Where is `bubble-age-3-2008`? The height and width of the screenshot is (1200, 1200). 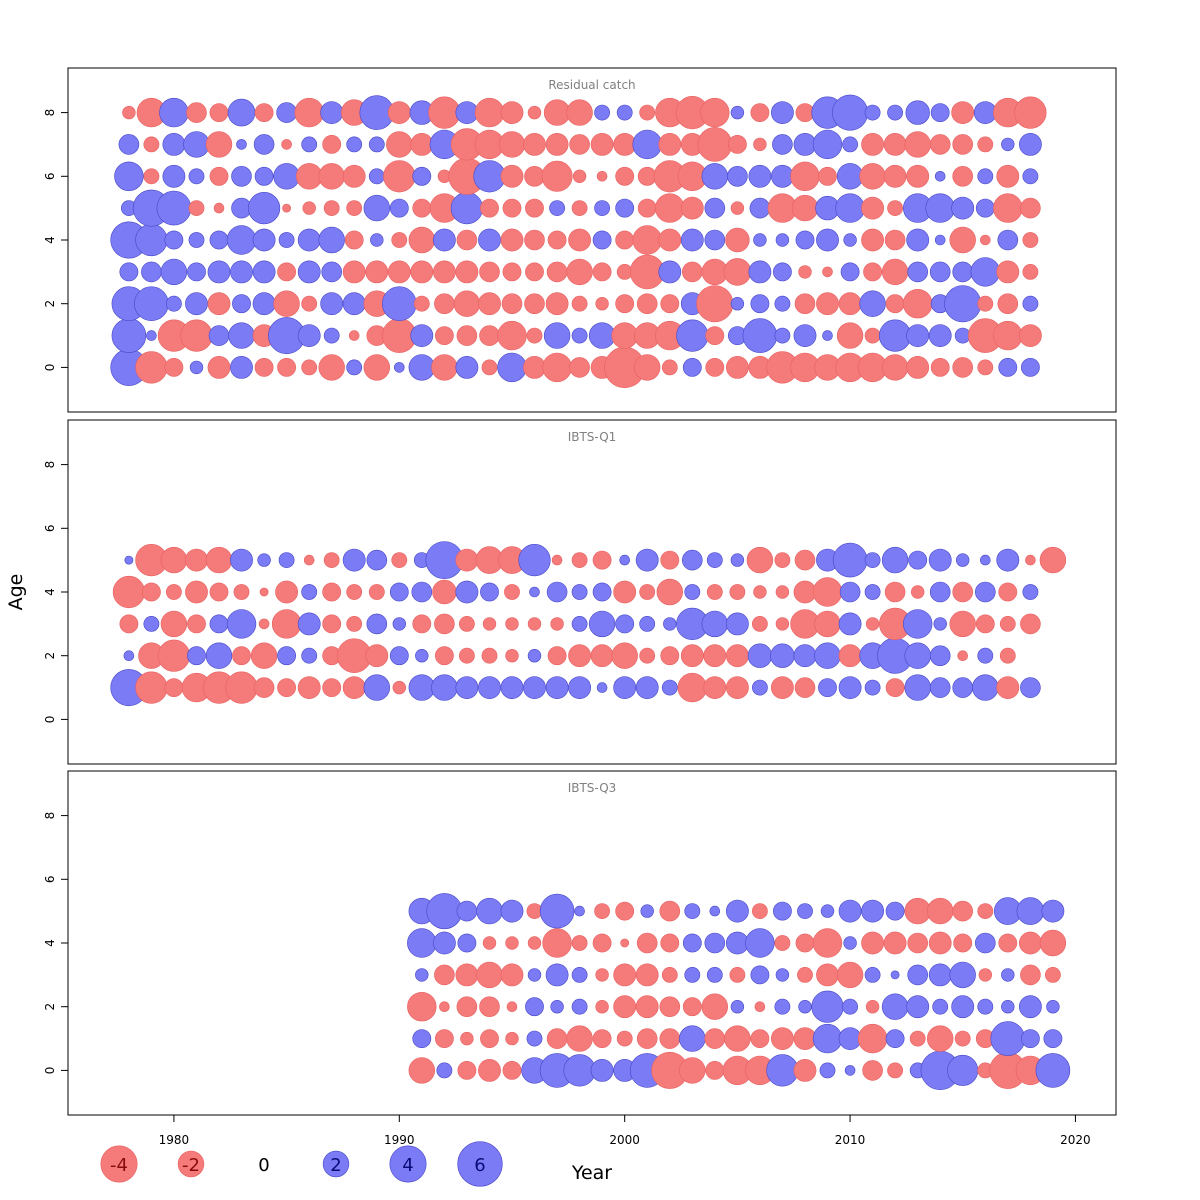 bubble-age-3-2008 is located at coordinates (805, 272).